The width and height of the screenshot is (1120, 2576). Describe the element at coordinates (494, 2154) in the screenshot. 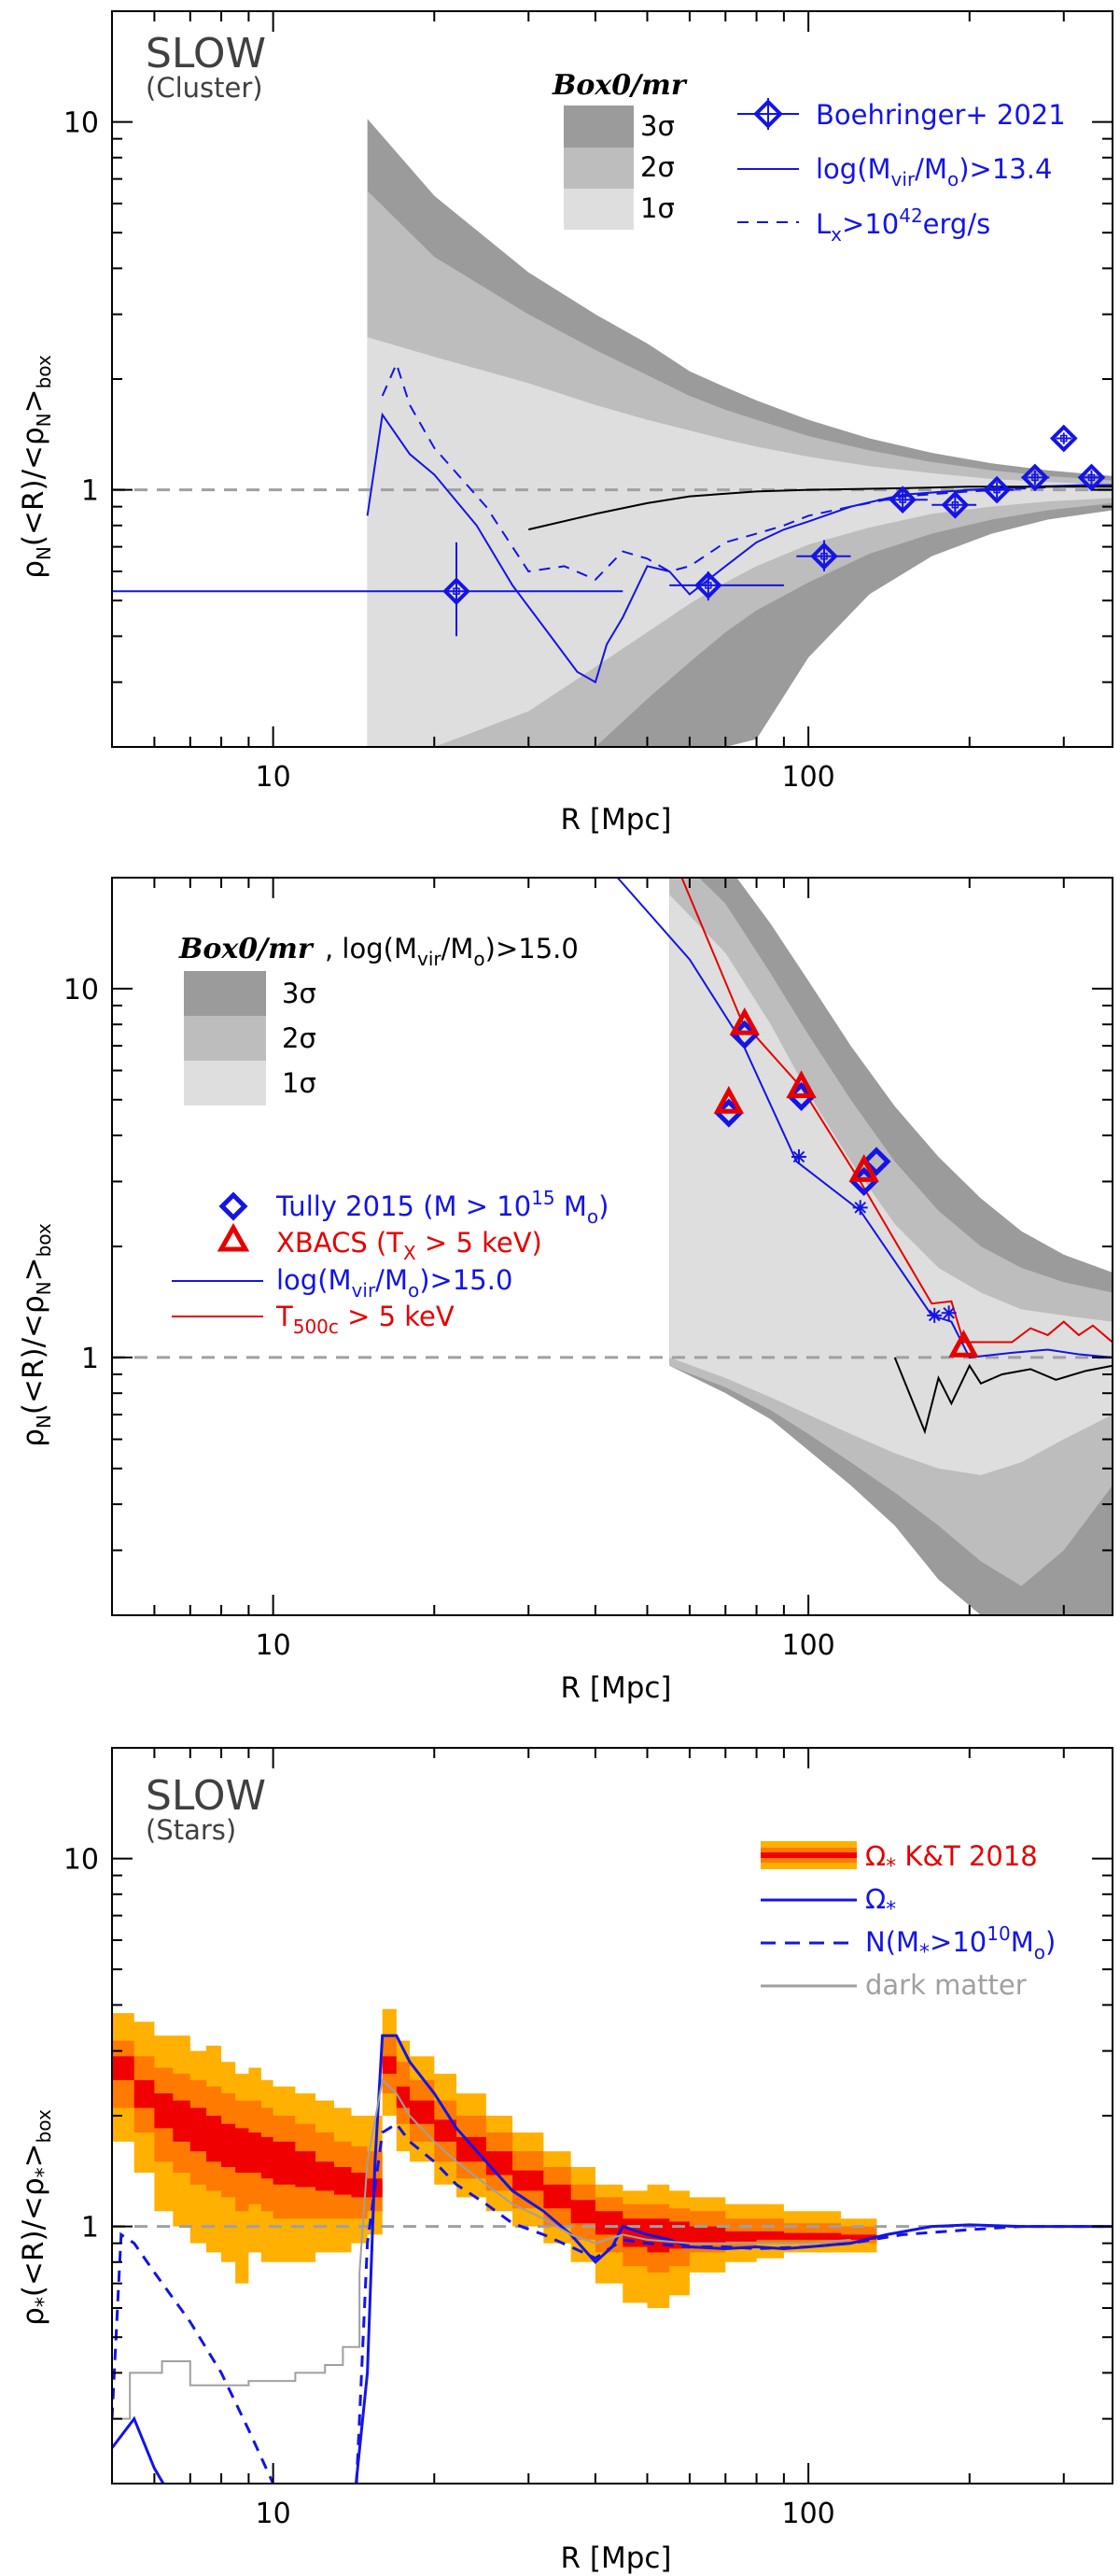

I see `kt-band-core` at that location.